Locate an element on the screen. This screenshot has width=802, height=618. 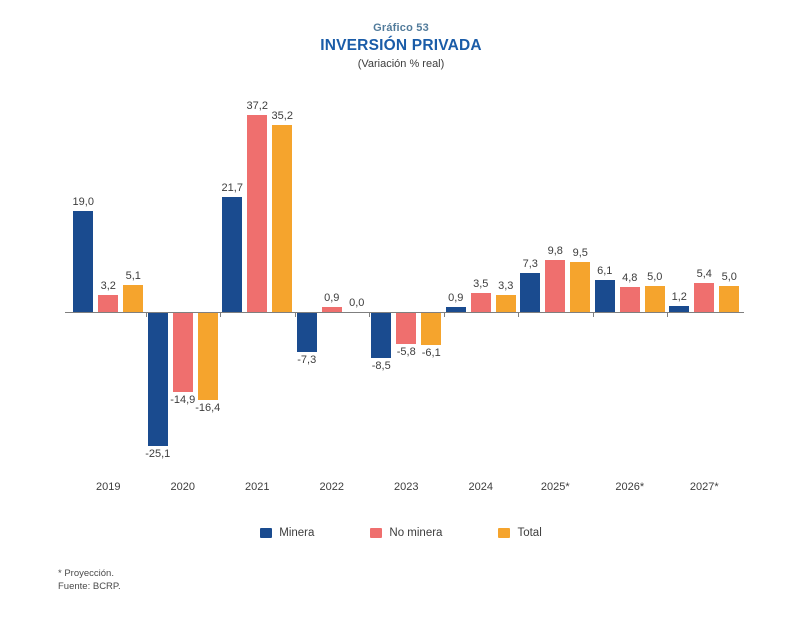
bar-no-minera-2022 is located at coordinates (331, 309).